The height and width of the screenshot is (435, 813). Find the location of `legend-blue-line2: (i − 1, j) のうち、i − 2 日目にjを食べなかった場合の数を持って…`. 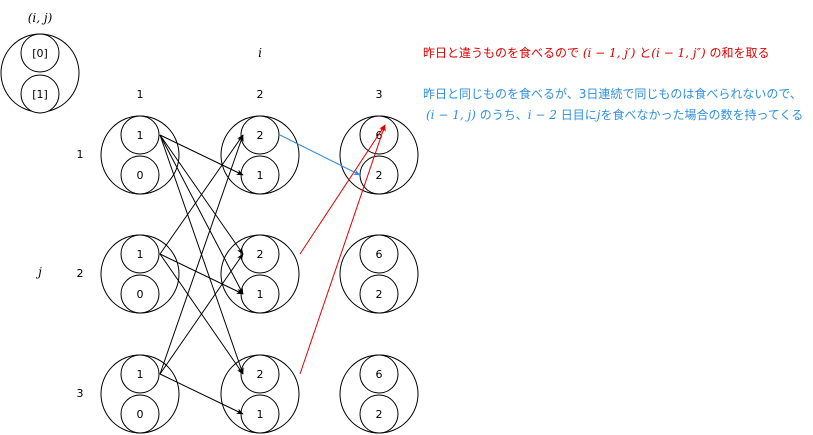

legend-blue-line2: (i − 1, j) のうち、i − 2 日目にjを食べなかった場合の数を持って… is located at coordinates (614, 114).